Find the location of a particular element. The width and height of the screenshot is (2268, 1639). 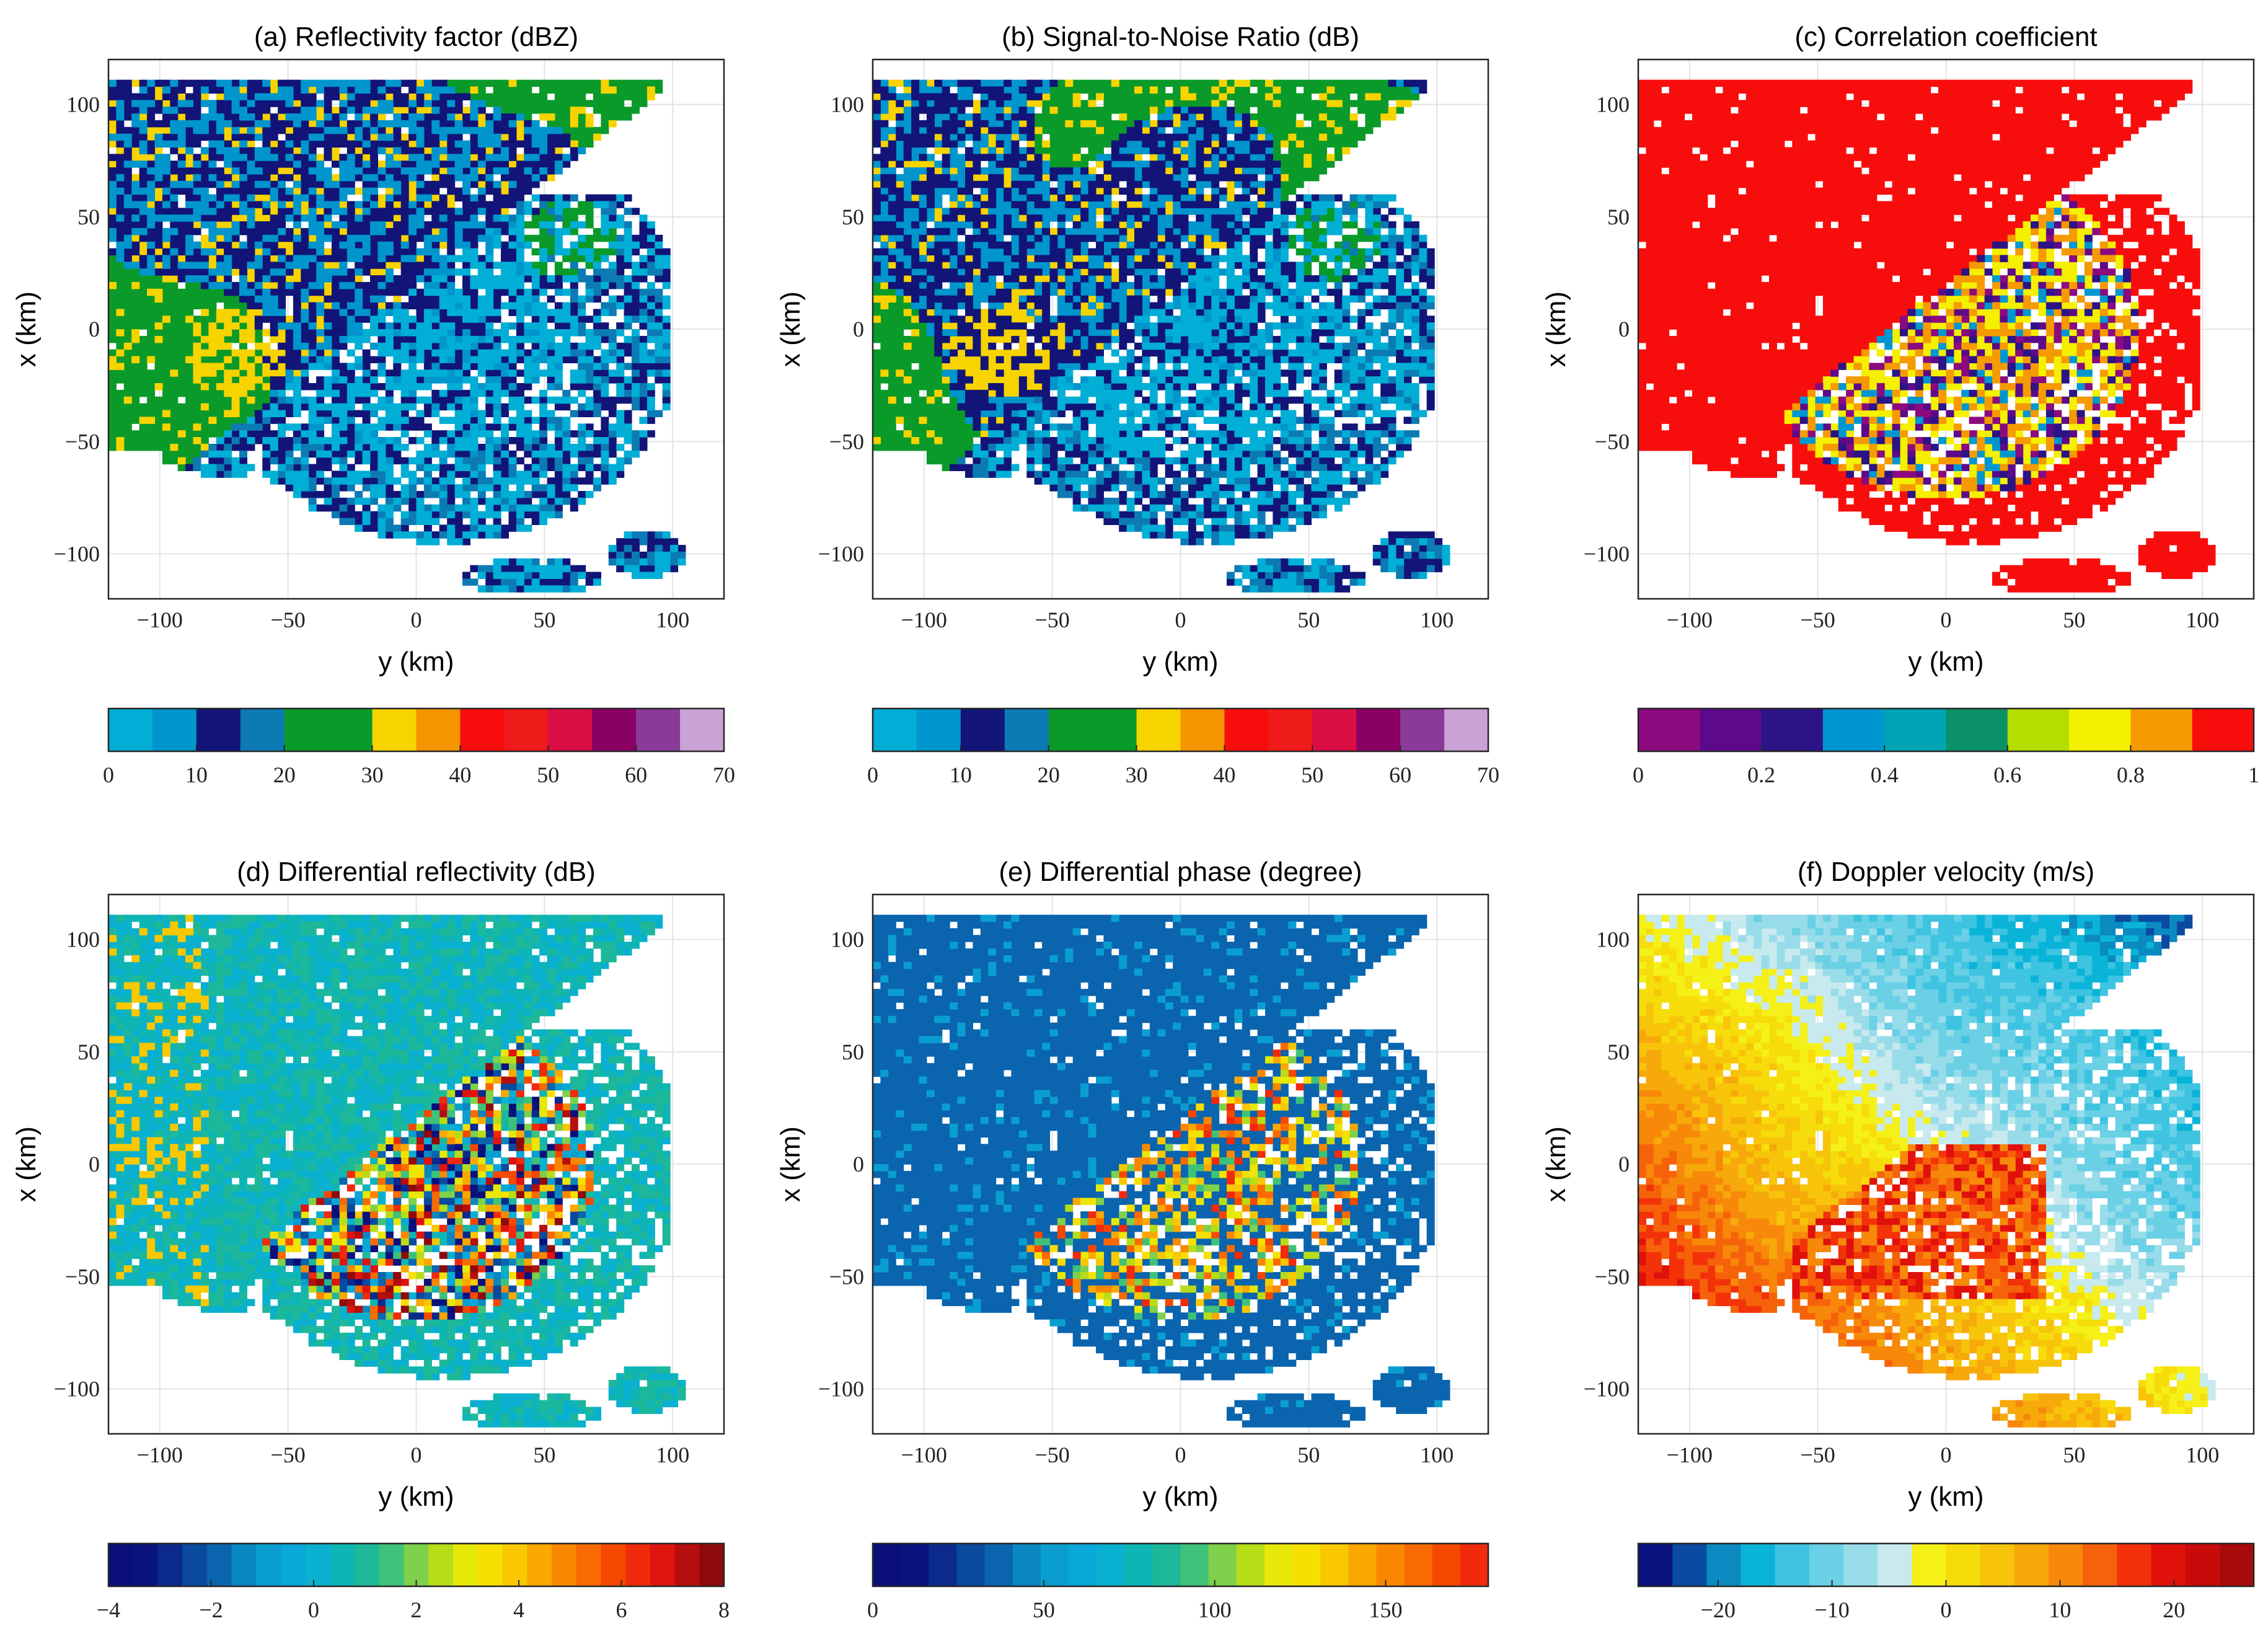

panel-title: (b) Signal-to-Noise Ratio (dB) is located at coordinates (1180, 37).